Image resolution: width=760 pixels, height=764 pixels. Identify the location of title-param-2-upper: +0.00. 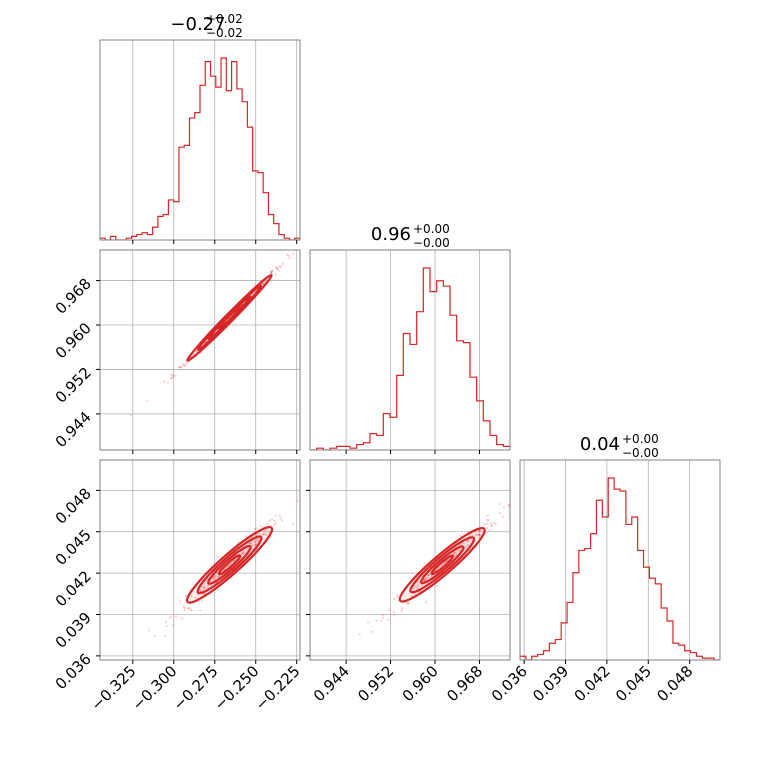
(640, 439).